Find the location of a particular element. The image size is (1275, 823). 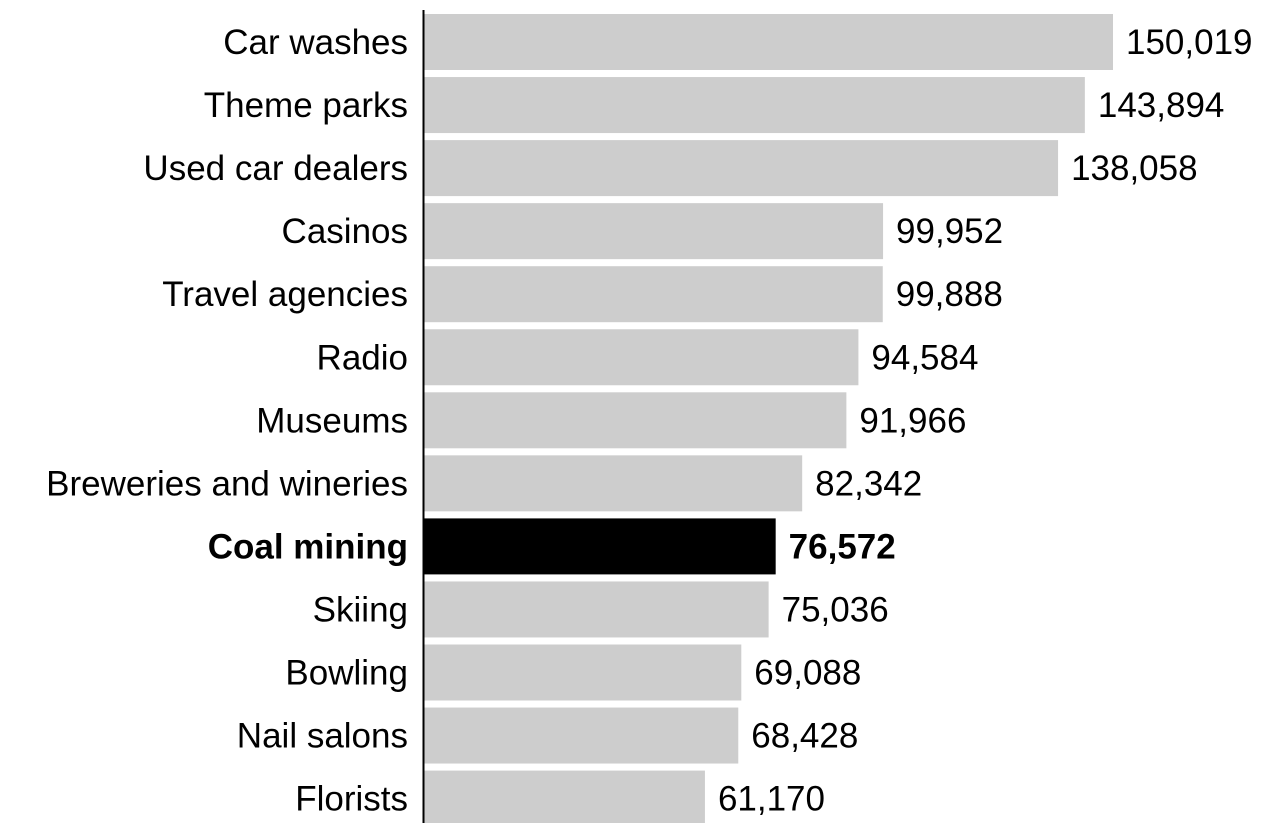

value-label-florists: 61,170 is located at coordinates (771, 799).